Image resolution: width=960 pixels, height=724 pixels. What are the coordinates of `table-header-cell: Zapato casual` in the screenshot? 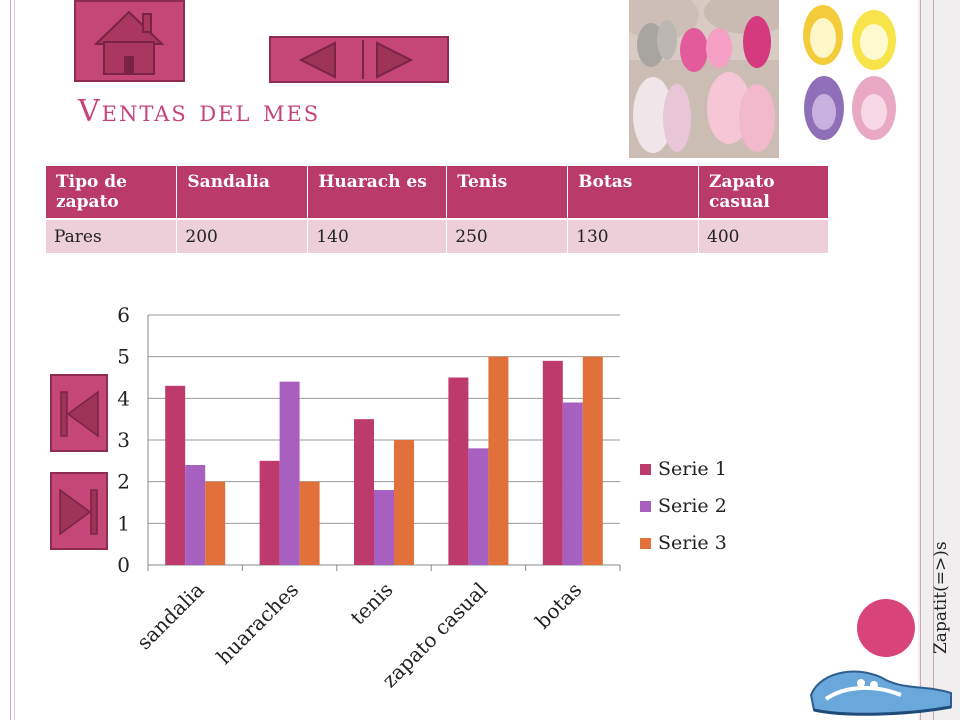 It's located at (763, 193).